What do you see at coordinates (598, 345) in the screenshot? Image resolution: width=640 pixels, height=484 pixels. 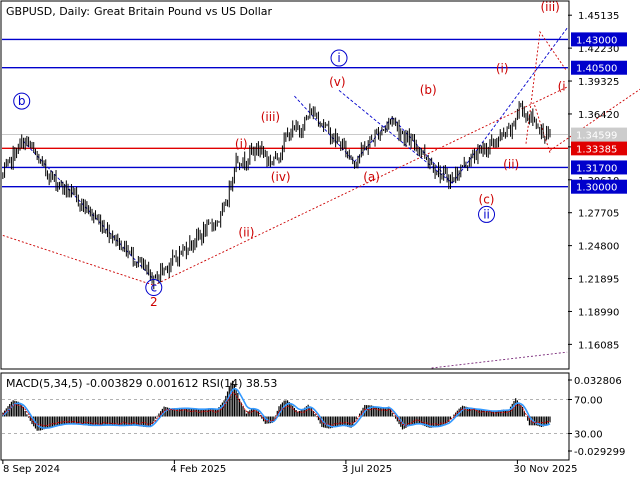 I see `price-tick-label: 1.16085` at bounding box center [598, 345].